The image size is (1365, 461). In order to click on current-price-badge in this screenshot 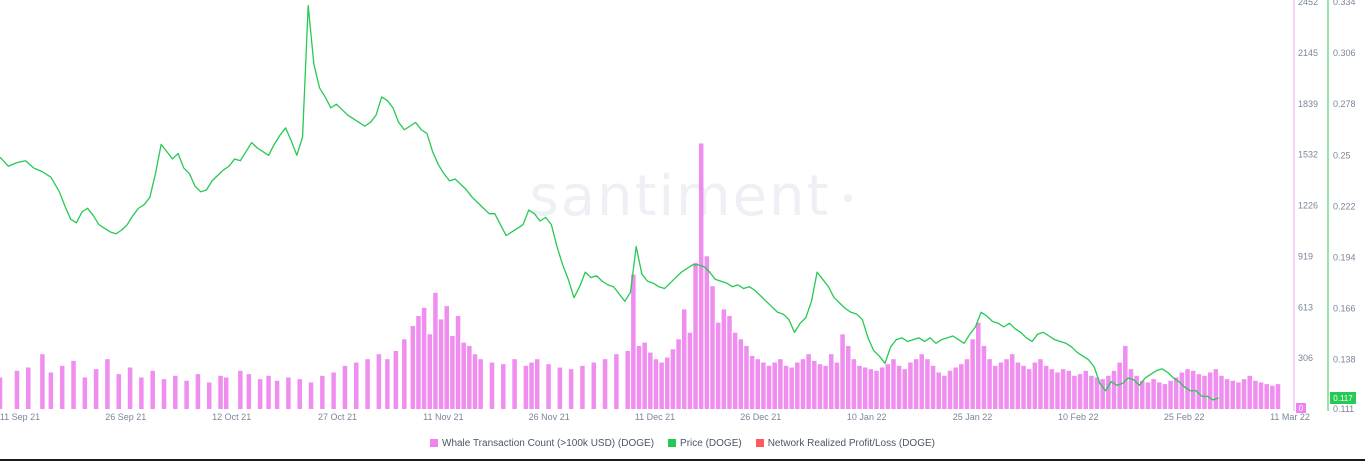, I will do `click(1343, 398)`.